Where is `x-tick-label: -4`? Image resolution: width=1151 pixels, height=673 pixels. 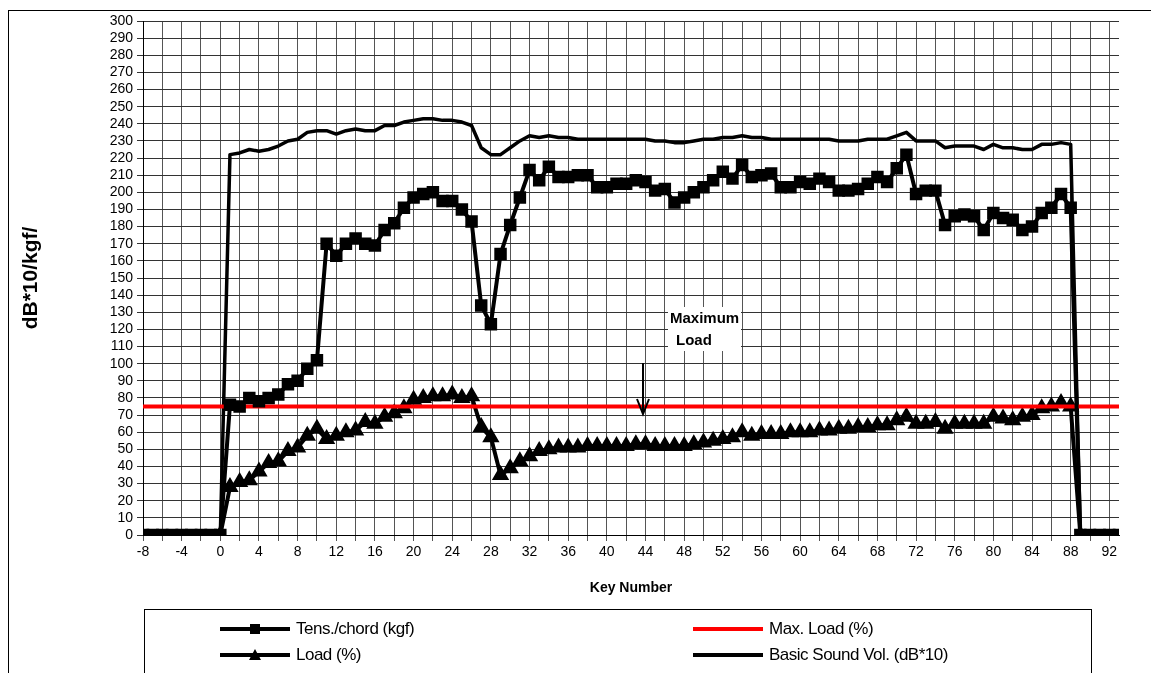 x-tick-label: -4 is located at coordinates (182, 551).